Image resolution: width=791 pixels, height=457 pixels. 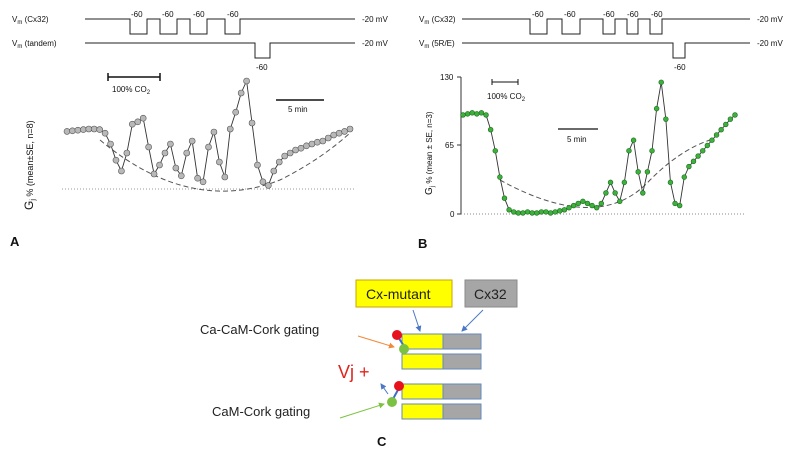 What do you see at coordinates (354, 372) in the screenshot?
I see `vj-label: Vj +` at bounding box center [354, 372].